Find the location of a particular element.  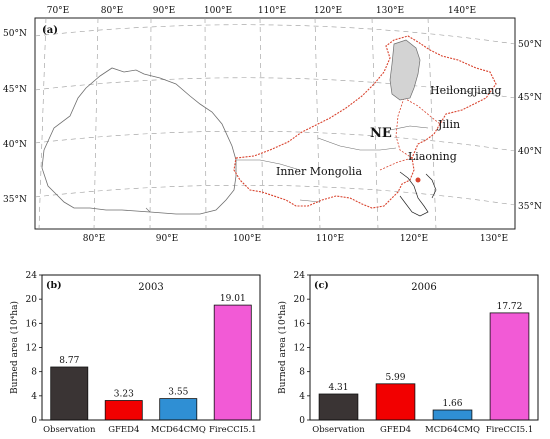

province-outline is located at coordinates (139, 141).